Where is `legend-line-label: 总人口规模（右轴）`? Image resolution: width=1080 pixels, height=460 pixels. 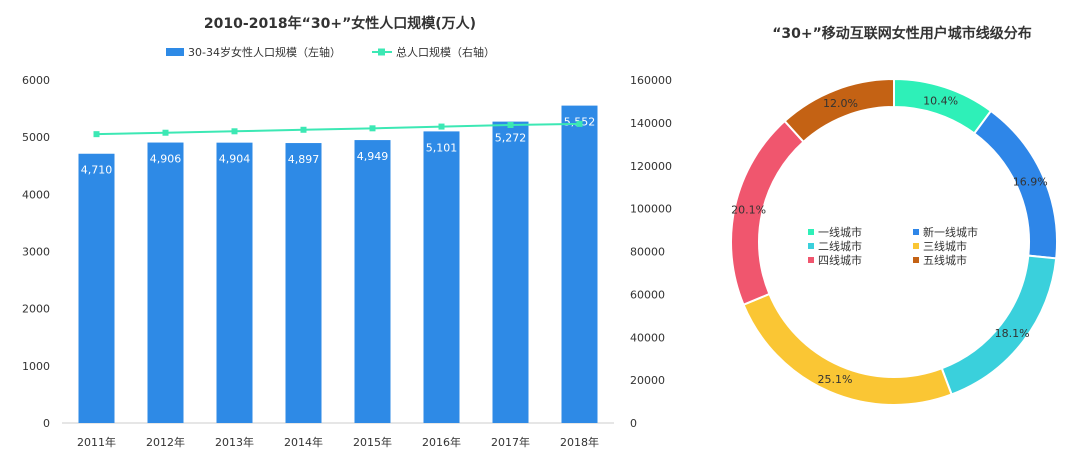
legend-line-label: 总人口规模（右轴） is located at coordinates (445, 52).